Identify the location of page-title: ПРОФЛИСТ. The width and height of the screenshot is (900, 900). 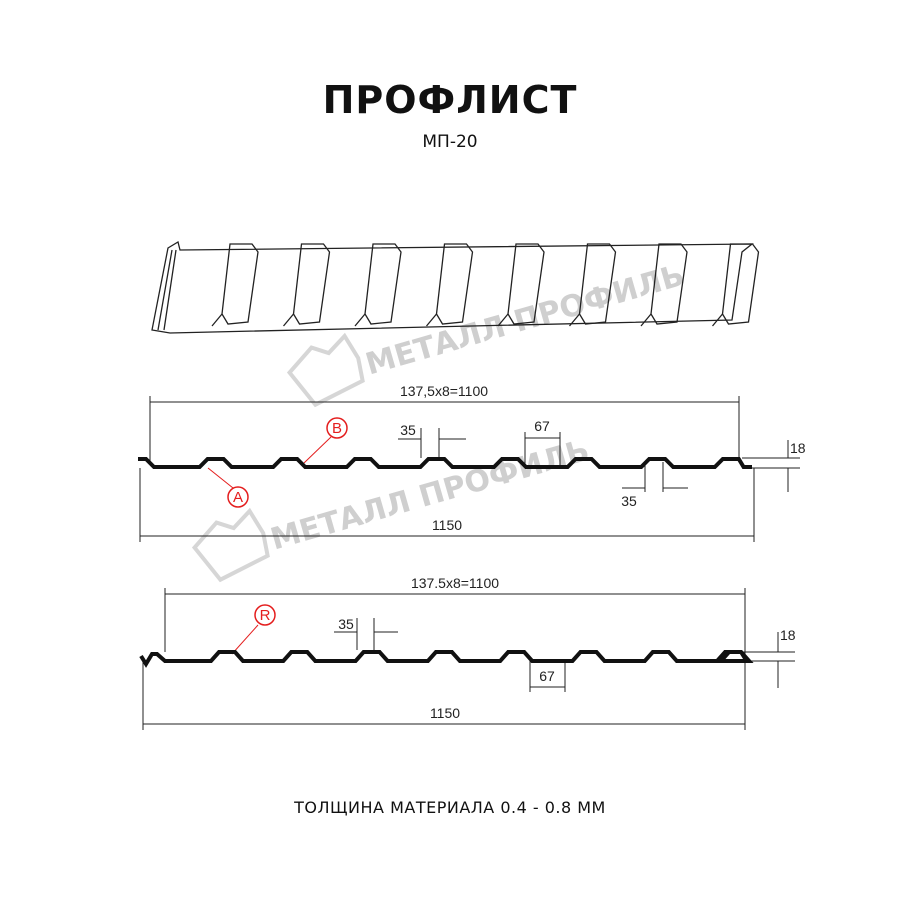
(450, 100).